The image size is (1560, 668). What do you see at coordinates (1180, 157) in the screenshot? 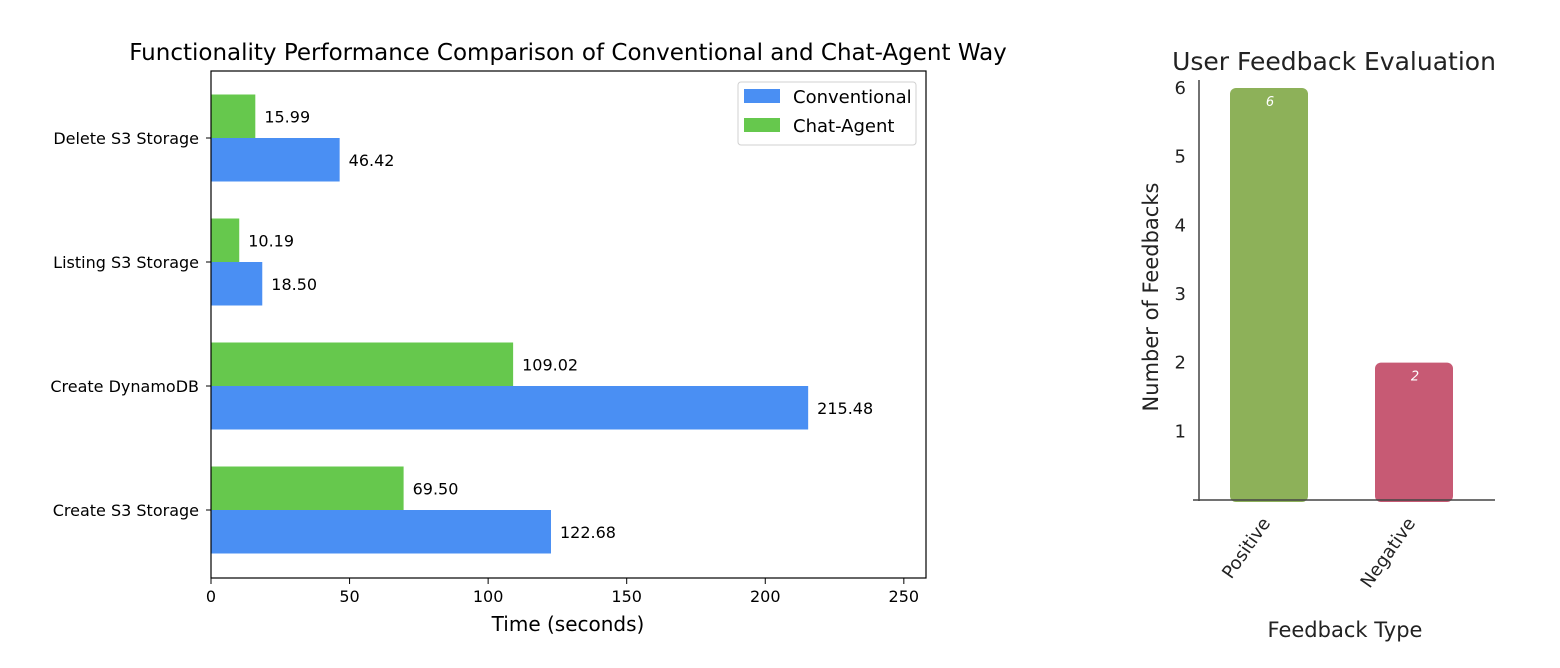
I see `y-tick-label: 5` at bounding box center [1180, 157].